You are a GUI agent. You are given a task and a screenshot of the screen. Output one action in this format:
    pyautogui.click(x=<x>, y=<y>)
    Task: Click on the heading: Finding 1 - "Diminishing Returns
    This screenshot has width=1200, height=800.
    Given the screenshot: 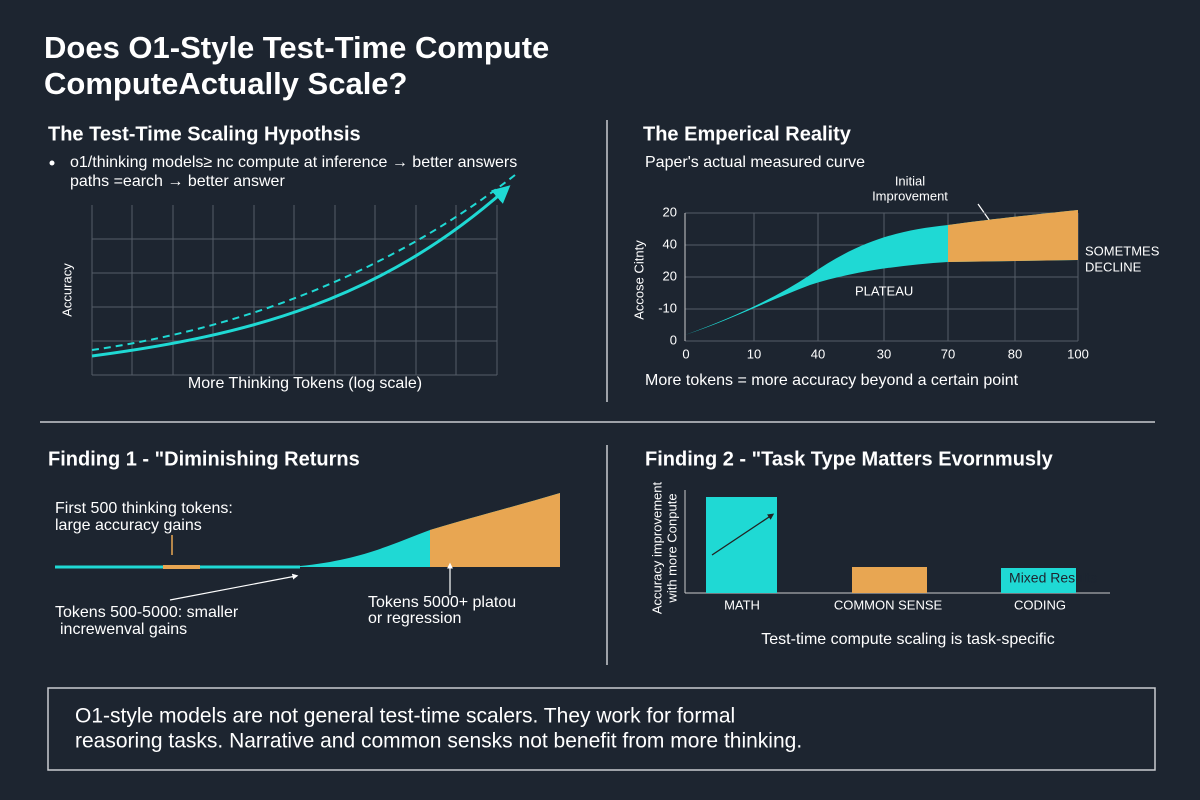 What is the action you would take?
    pyautogui.click(x=204, y=459)
    